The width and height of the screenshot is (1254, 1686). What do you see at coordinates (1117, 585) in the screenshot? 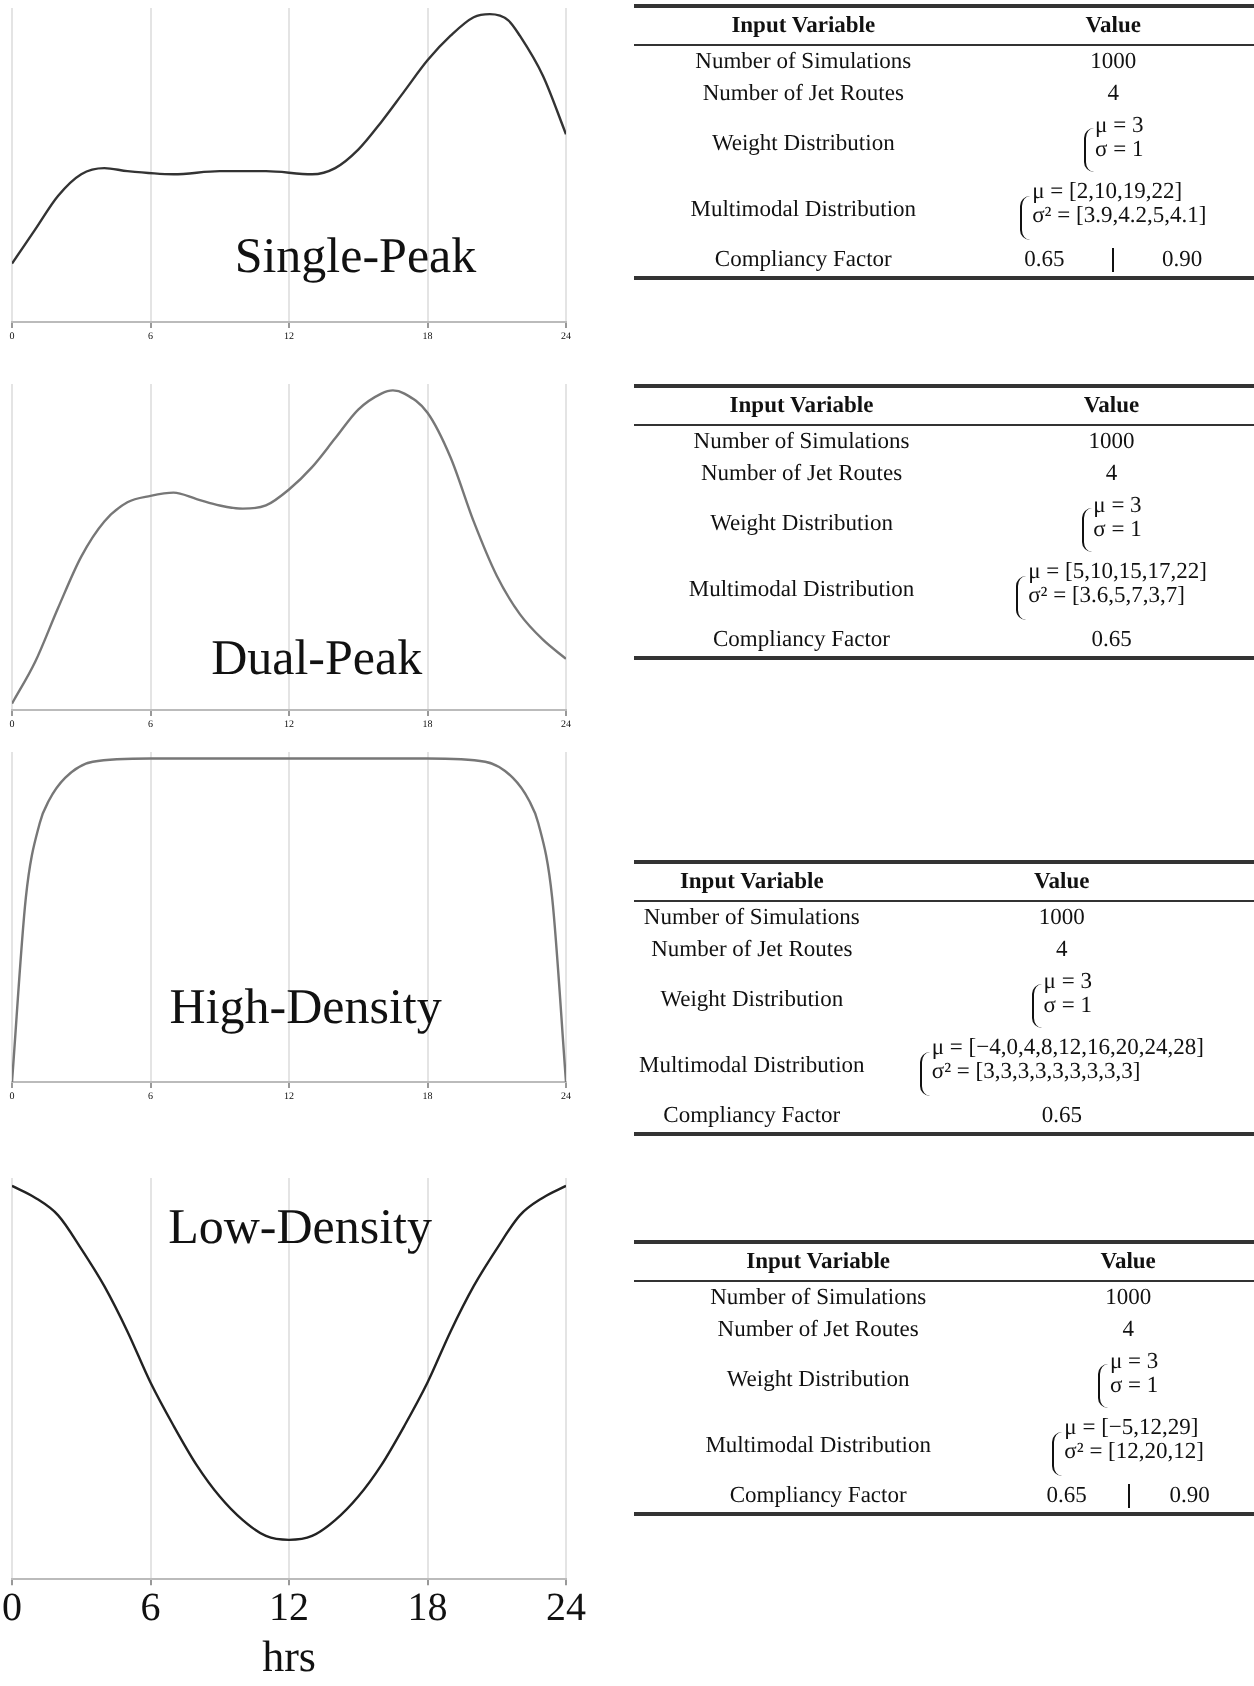
I see `text: μ = [5,10,15,17,22] σ² = [3.6,5,7,3,7]` at bounding box center [1117, 585].